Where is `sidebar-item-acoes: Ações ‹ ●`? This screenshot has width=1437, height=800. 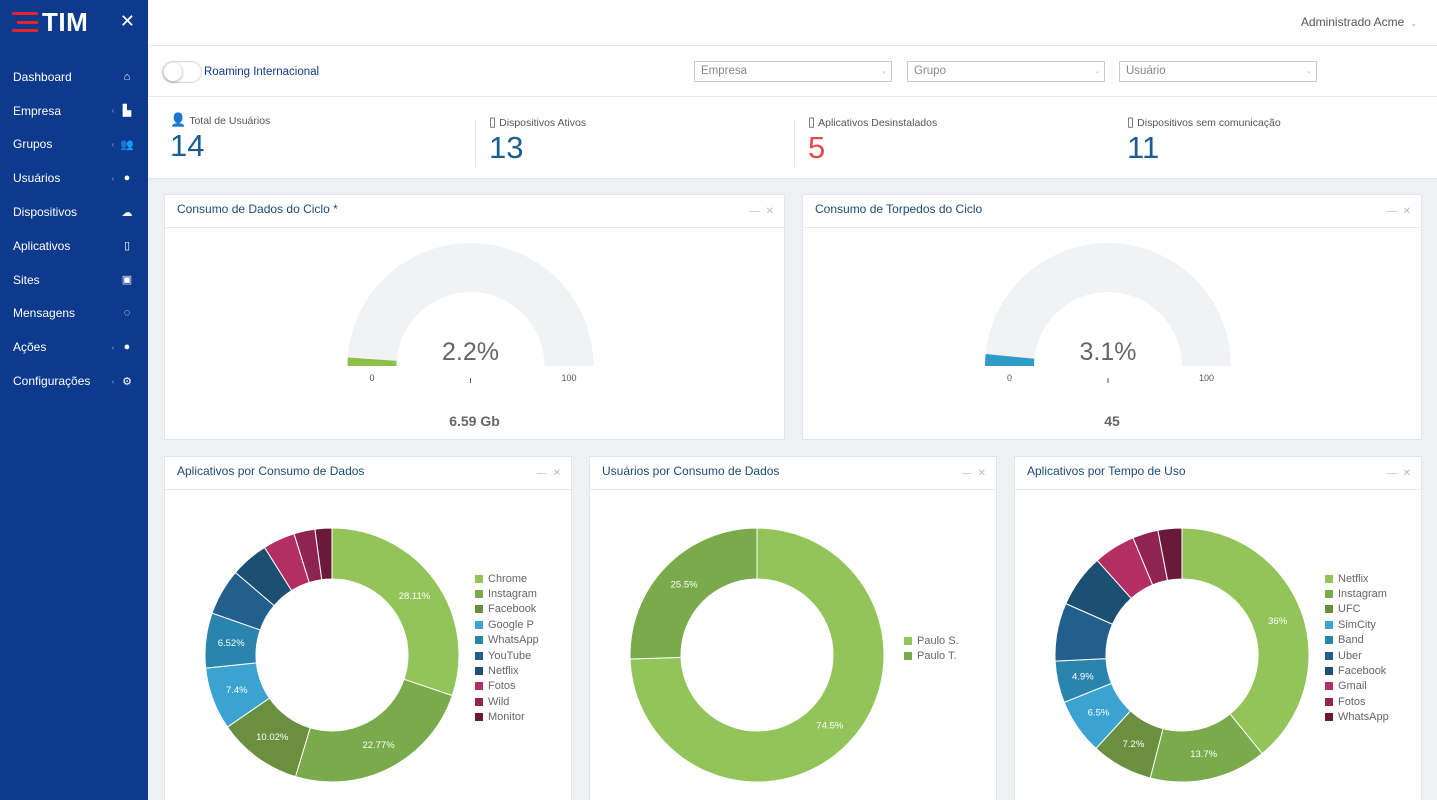
sidebar-item-acoes: Ações ‹ ● is located at coordinates (74, 347).